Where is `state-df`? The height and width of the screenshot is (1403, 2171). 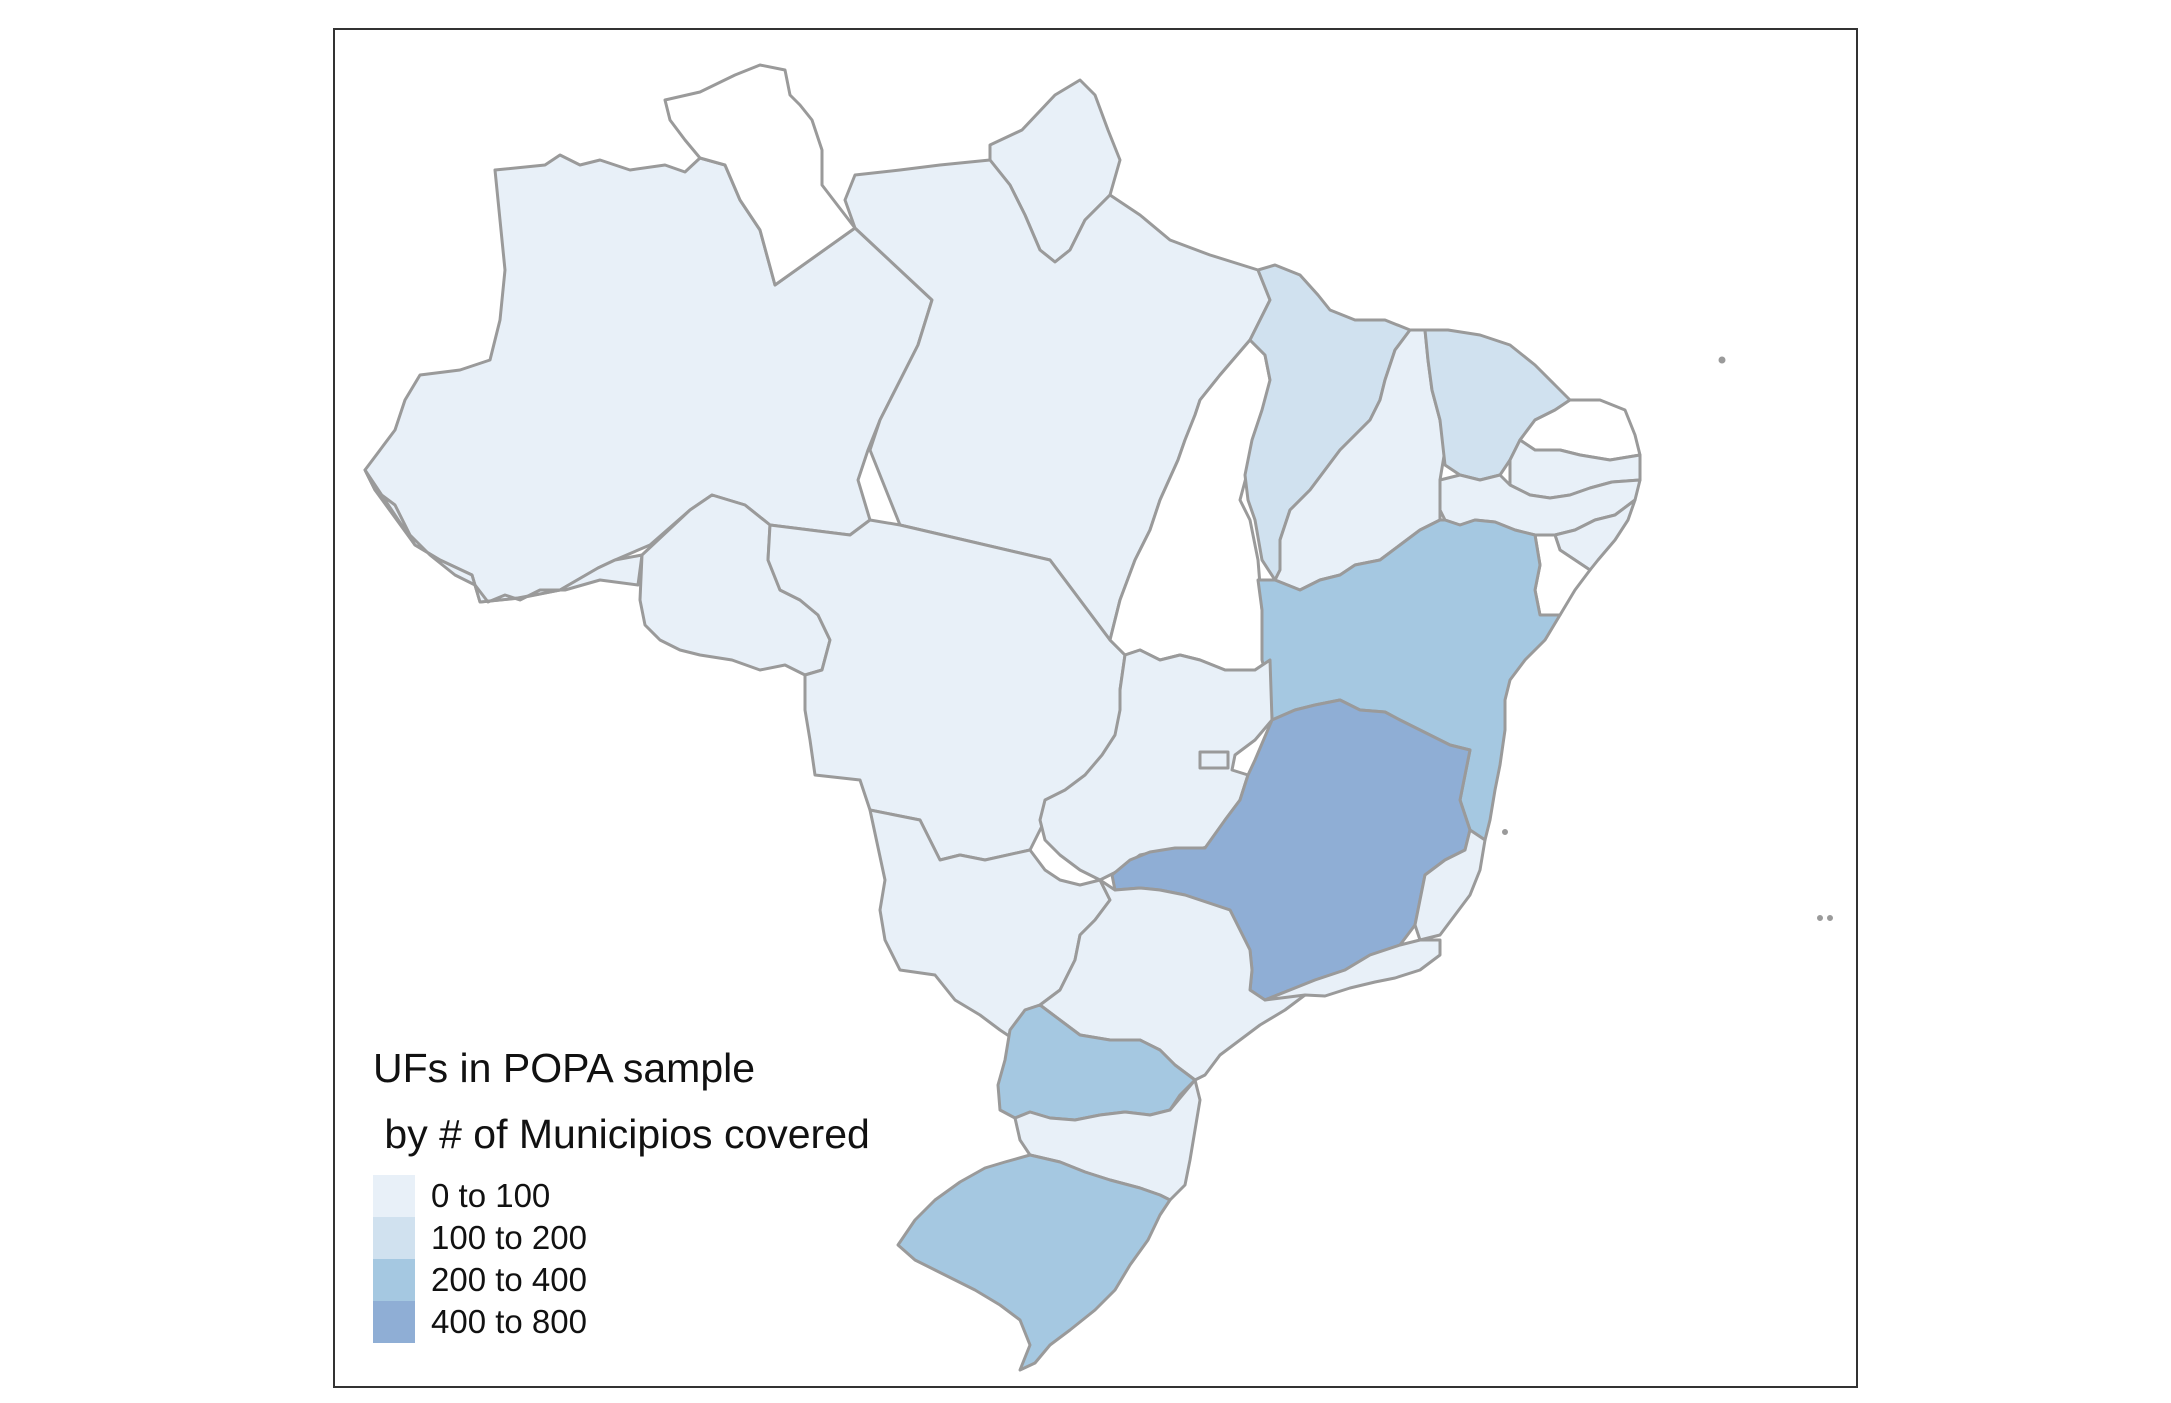 state-df is located at coordinates (1214, 760).